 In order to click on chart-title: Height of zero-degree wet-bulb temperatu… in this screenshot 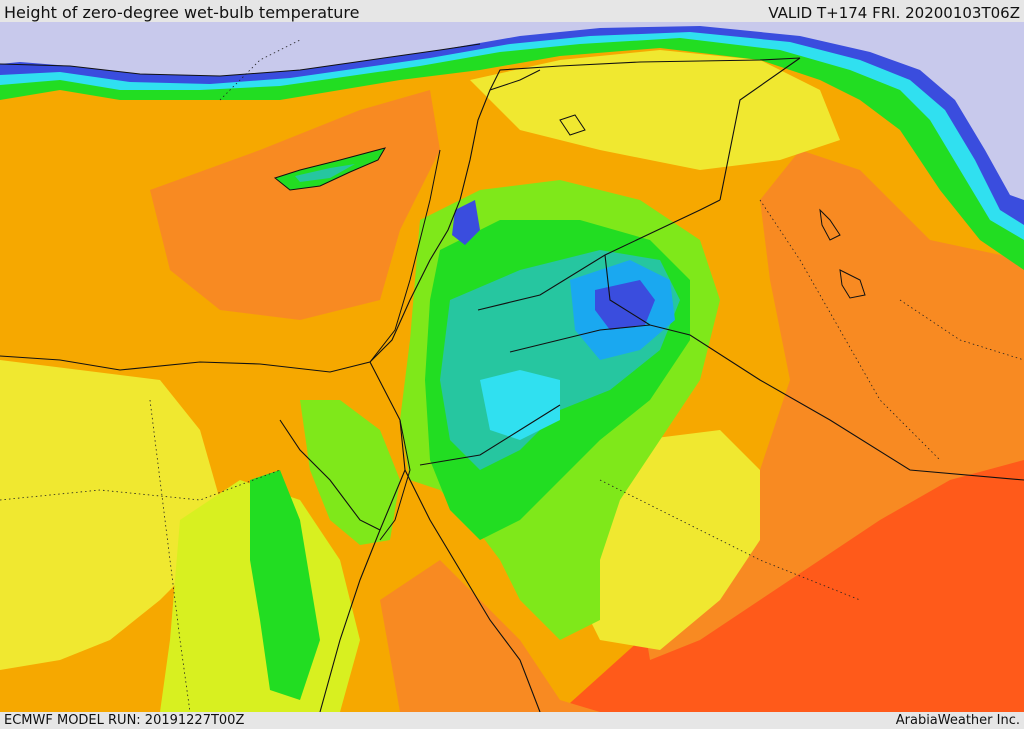, I will do `click(182, 12)`.